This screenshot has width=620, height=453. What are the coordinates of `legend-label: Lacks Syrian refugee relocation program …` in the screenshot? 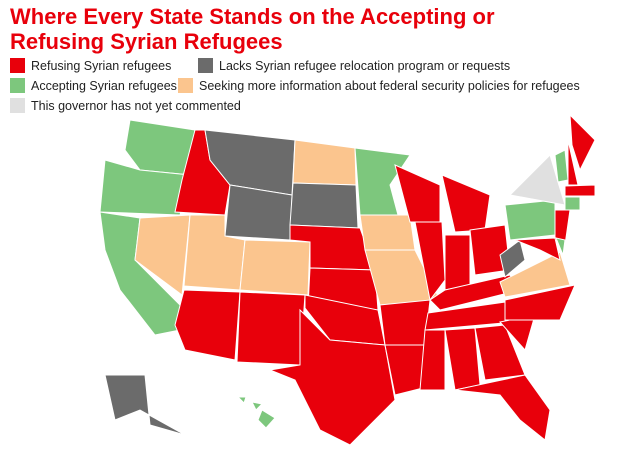 It's located at (365, 65).